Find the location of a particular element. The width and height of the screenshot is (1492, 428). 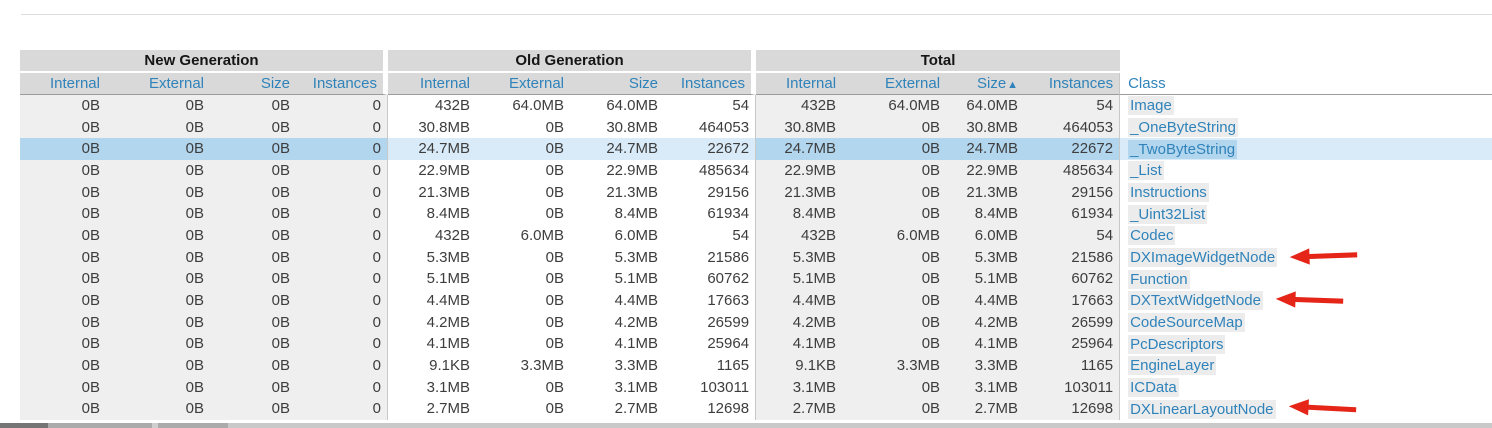

cell-total-instances: 1165 is located at coordinates (1072, 365).